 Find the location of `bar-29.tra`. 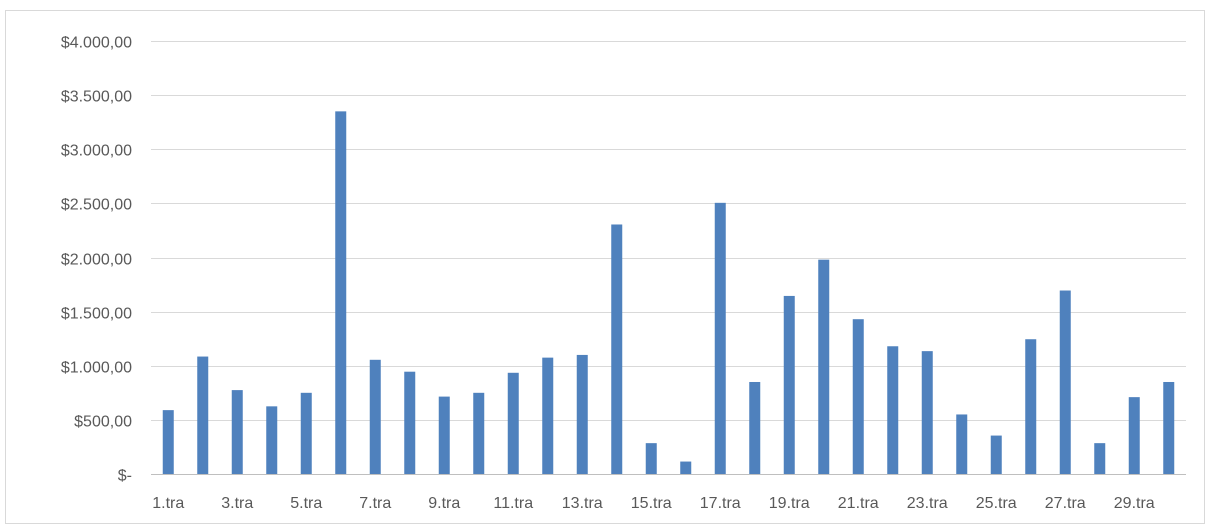

bar-29.tra is located at coordinates (1134, 435).